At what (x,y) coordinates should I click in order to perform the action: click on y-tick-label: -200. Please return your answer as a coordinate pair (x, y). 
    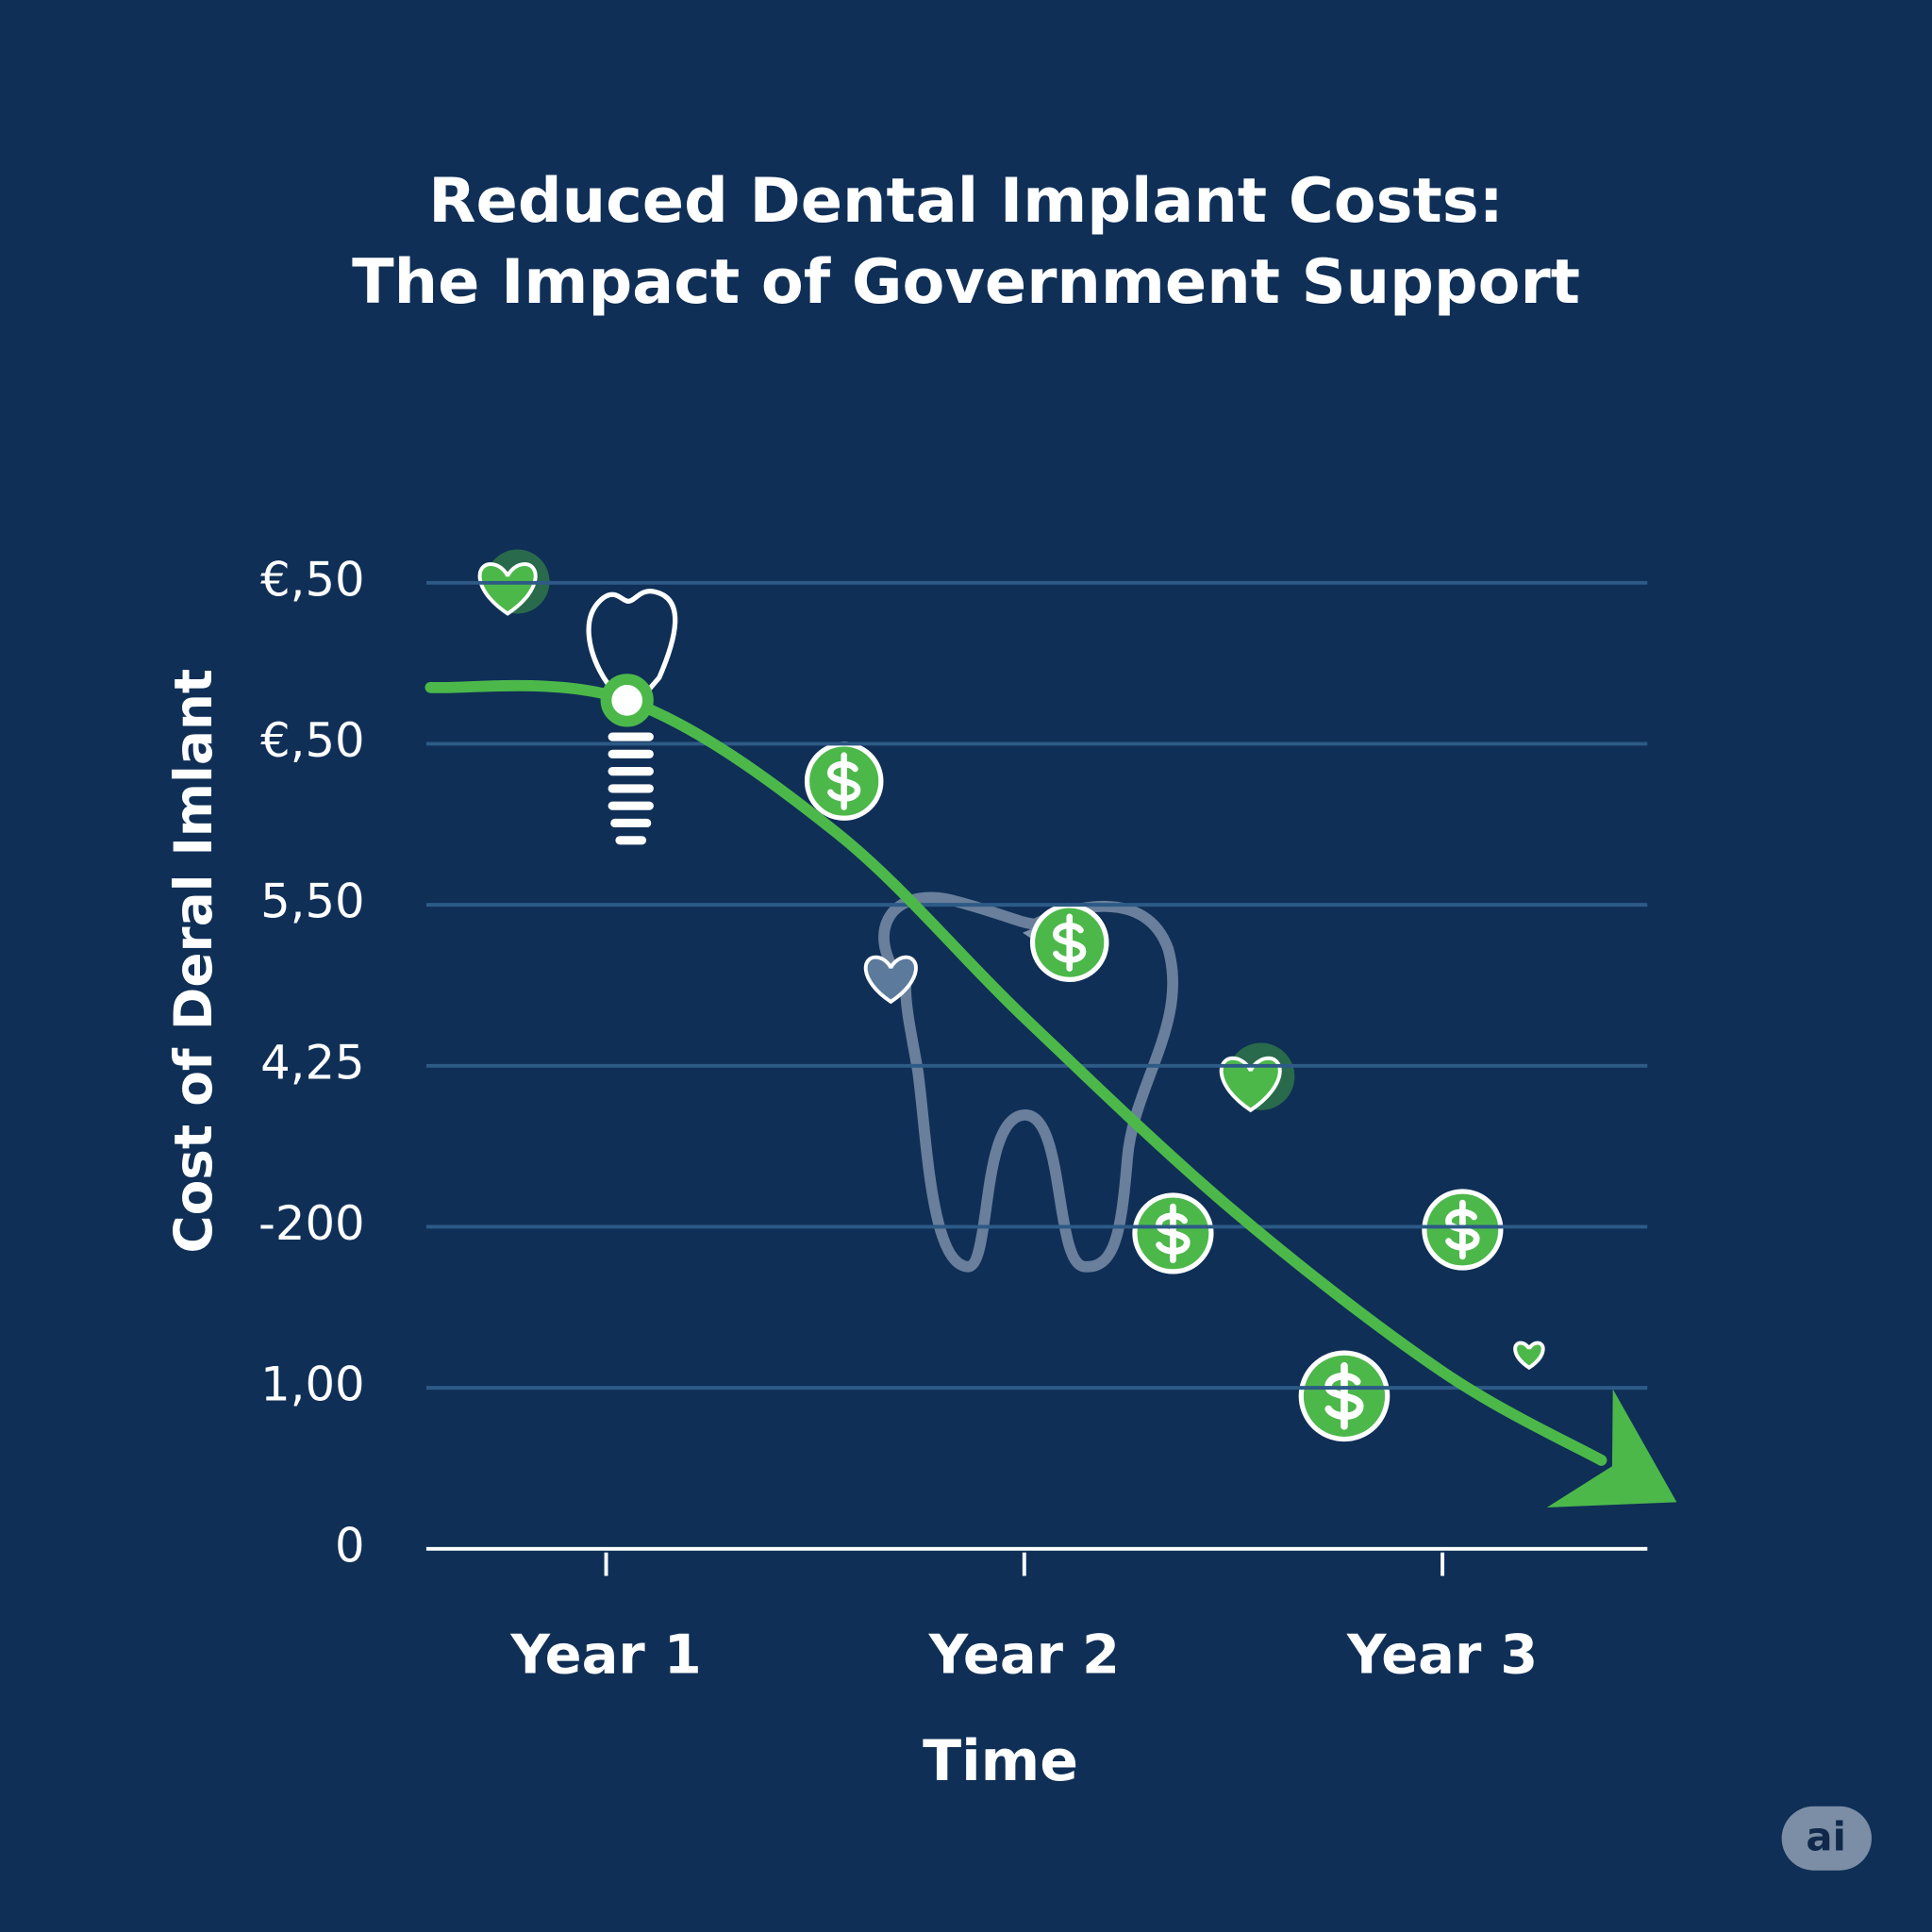
    Looking at the image, I should click on (312, 1223).